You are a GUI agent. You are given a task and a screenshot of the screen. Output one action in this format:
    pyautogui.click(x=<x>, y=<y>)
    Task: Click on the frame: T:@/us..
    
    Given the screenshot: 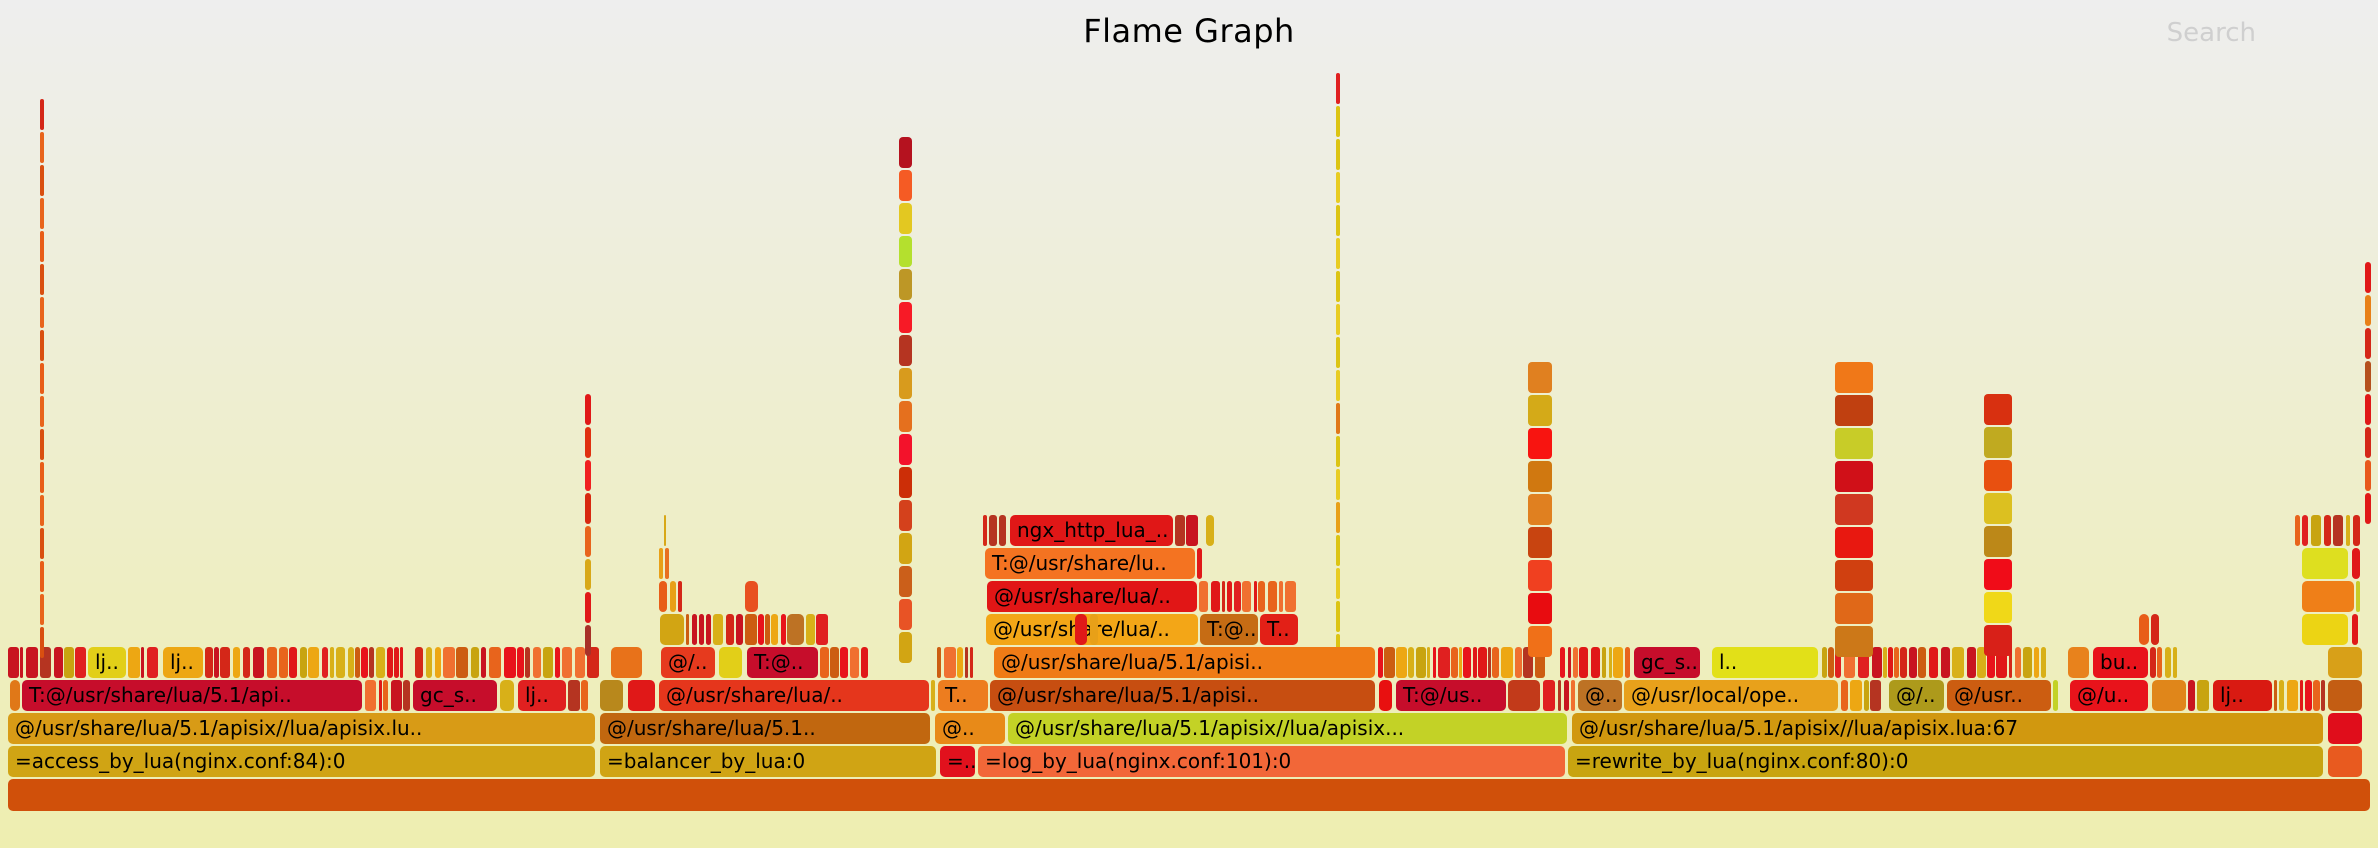 What is the action you would take?
    pyautogui.click(x=1451, y=695)
    